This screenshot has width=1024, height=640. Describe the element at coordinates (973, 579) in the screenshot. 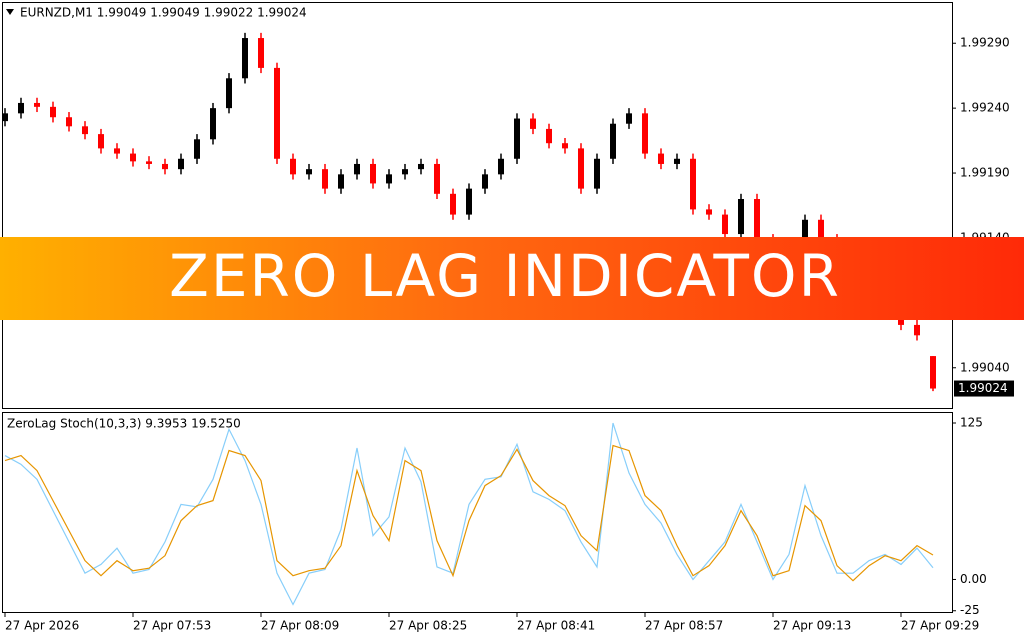

I see `y-tick-label: 0.00` at that location.